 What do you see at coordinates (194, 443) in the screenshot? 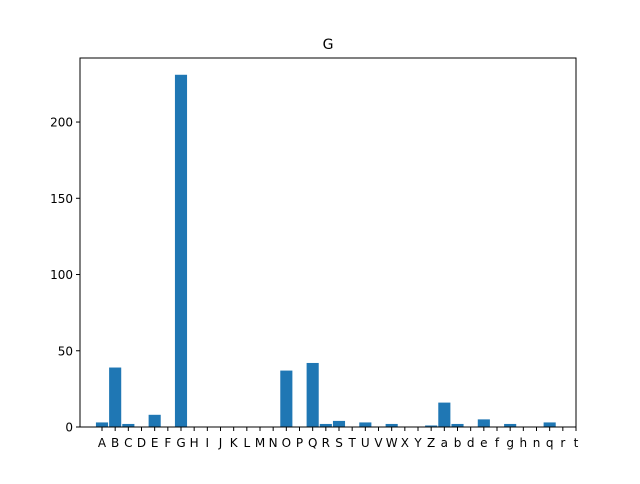
I see `x-tick-label: H` at bounding box center [194, 443].